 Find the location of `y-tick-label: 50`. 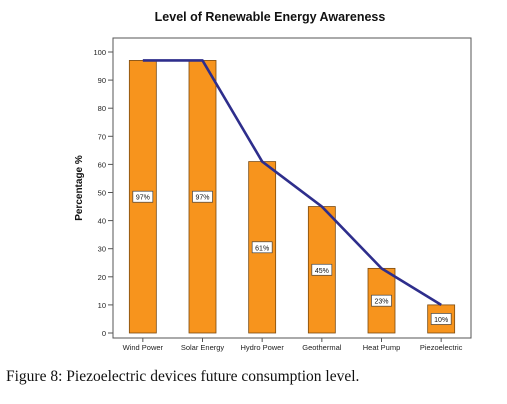

y-tick-label: 50 is located at coordinates (102, 193).